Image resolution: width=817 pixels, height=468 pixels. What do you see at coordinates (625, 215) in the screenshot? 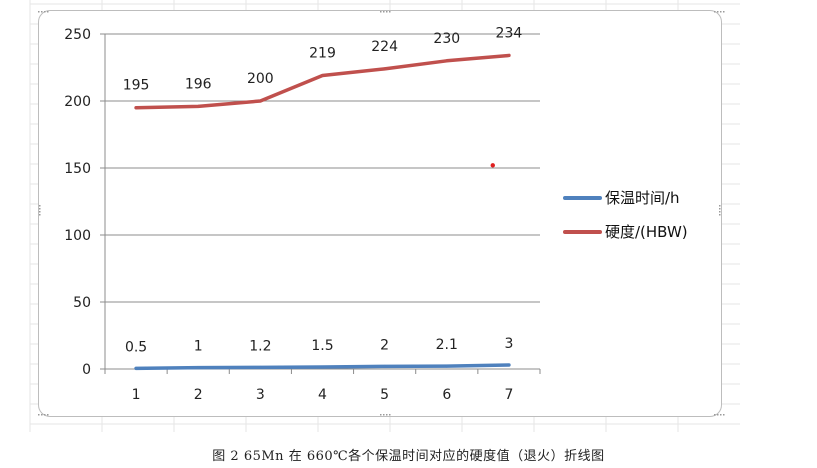
I see `legend: 保温时间/h 硬度/(HBW)` at bounding box center [625, 215].